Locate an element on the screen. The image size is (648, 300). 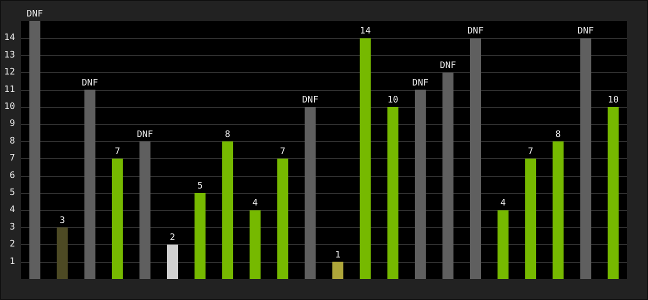
y-tick-label: 2 is located at coordinates (12, 245).